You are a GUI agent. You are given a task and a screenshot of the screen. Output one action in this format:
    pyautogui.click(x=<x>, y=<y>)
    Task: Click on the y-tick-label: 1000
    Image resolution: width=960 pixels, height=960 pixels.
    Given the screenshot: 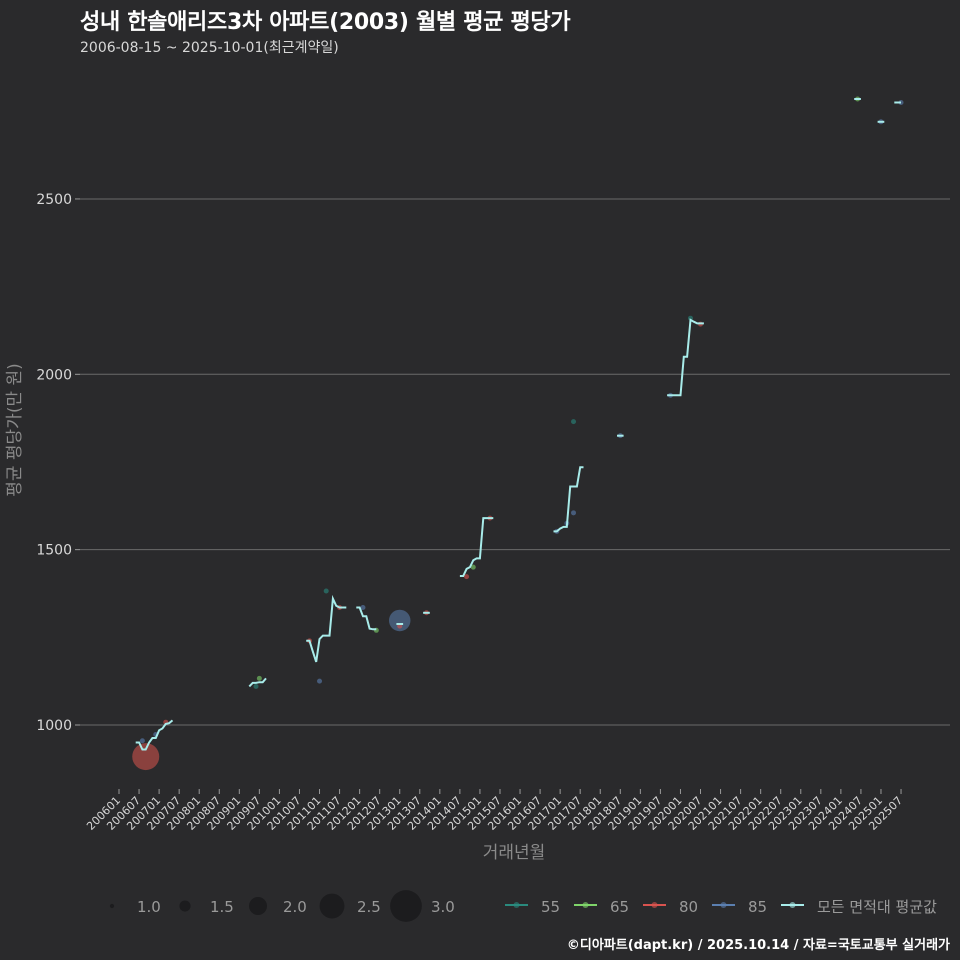 What is the action you would take?
    pyautogui.click(x=54, y=726)
    